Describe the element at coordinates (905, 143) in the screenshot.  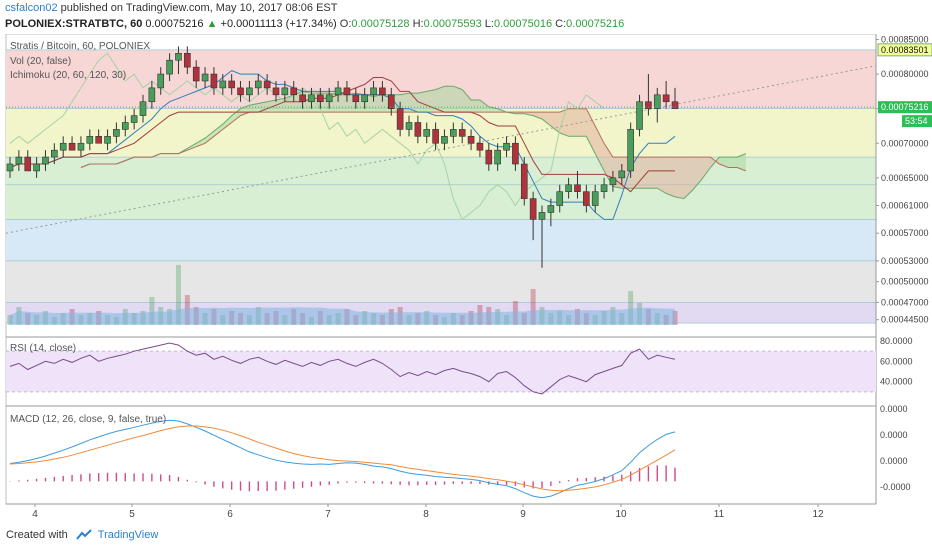
I see `price-tick-label: 0.00070000` at that location.